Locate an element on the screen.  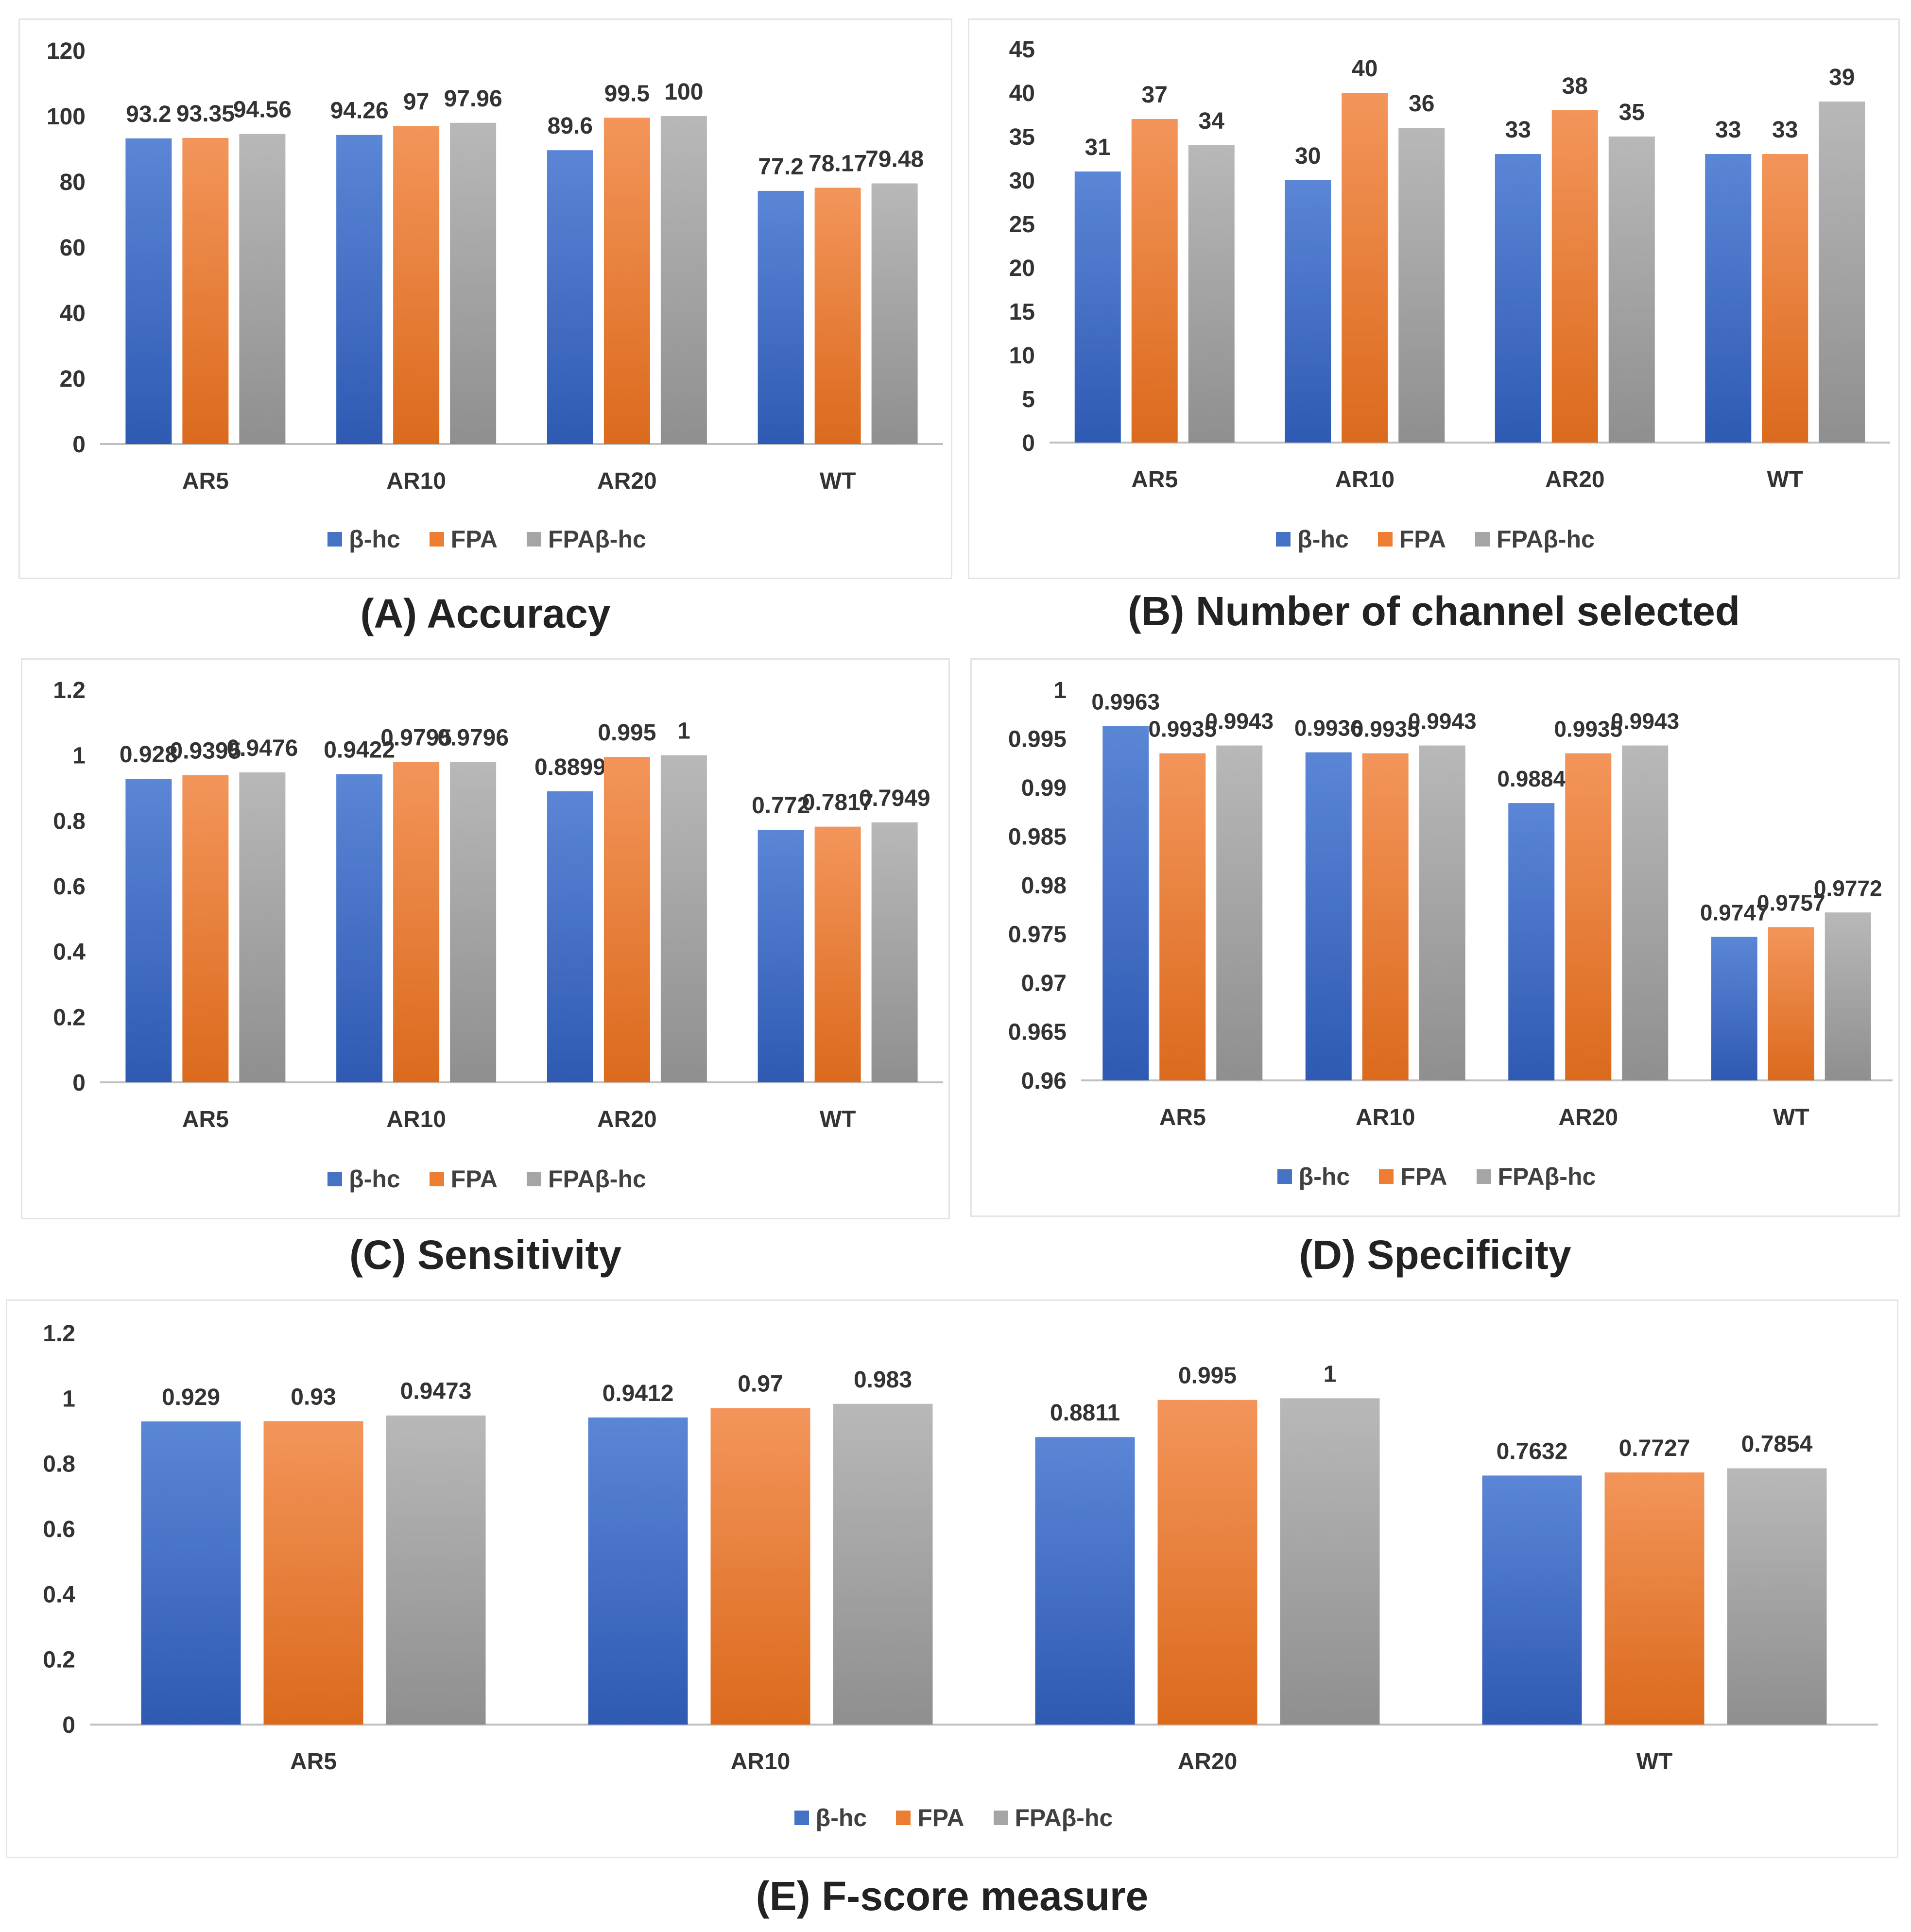
y-tick-label: 20 is located at coordinates (1022, 268).